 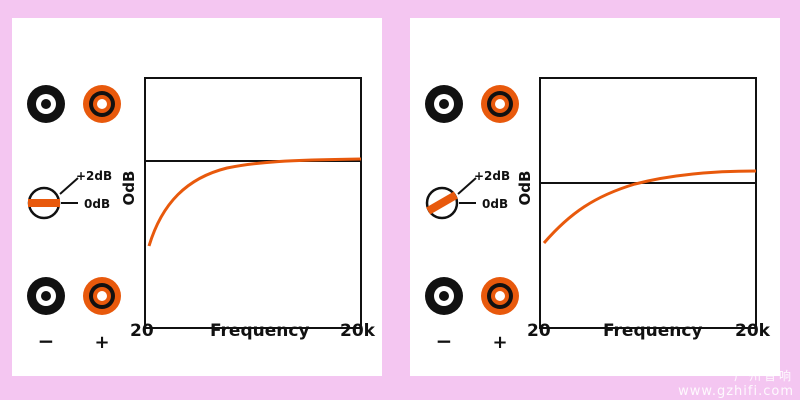 I want to click on watermark-url: www.gzhifi.com, so click(x=736, y=391).